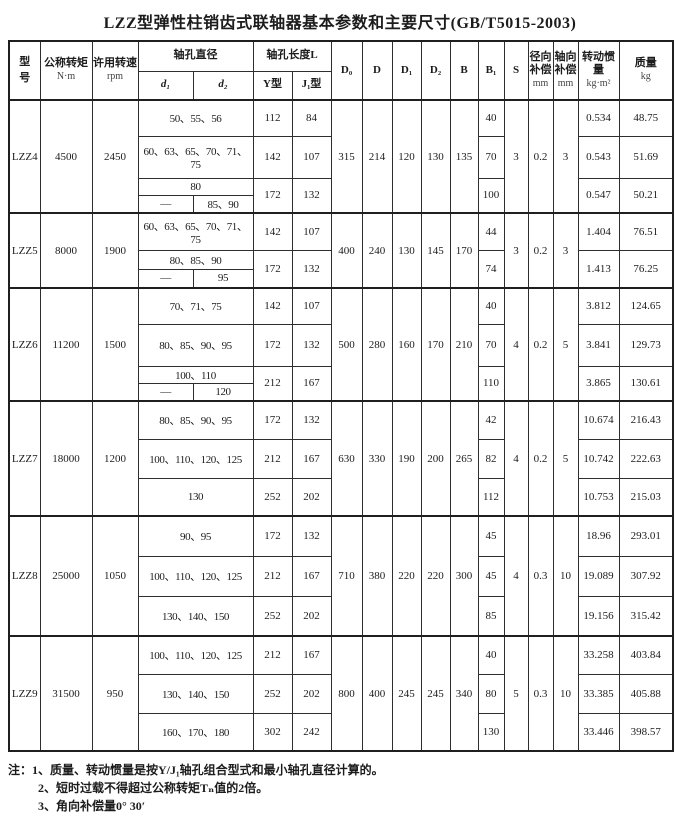  I want to click on dim-D: 330, so click(377, 458).